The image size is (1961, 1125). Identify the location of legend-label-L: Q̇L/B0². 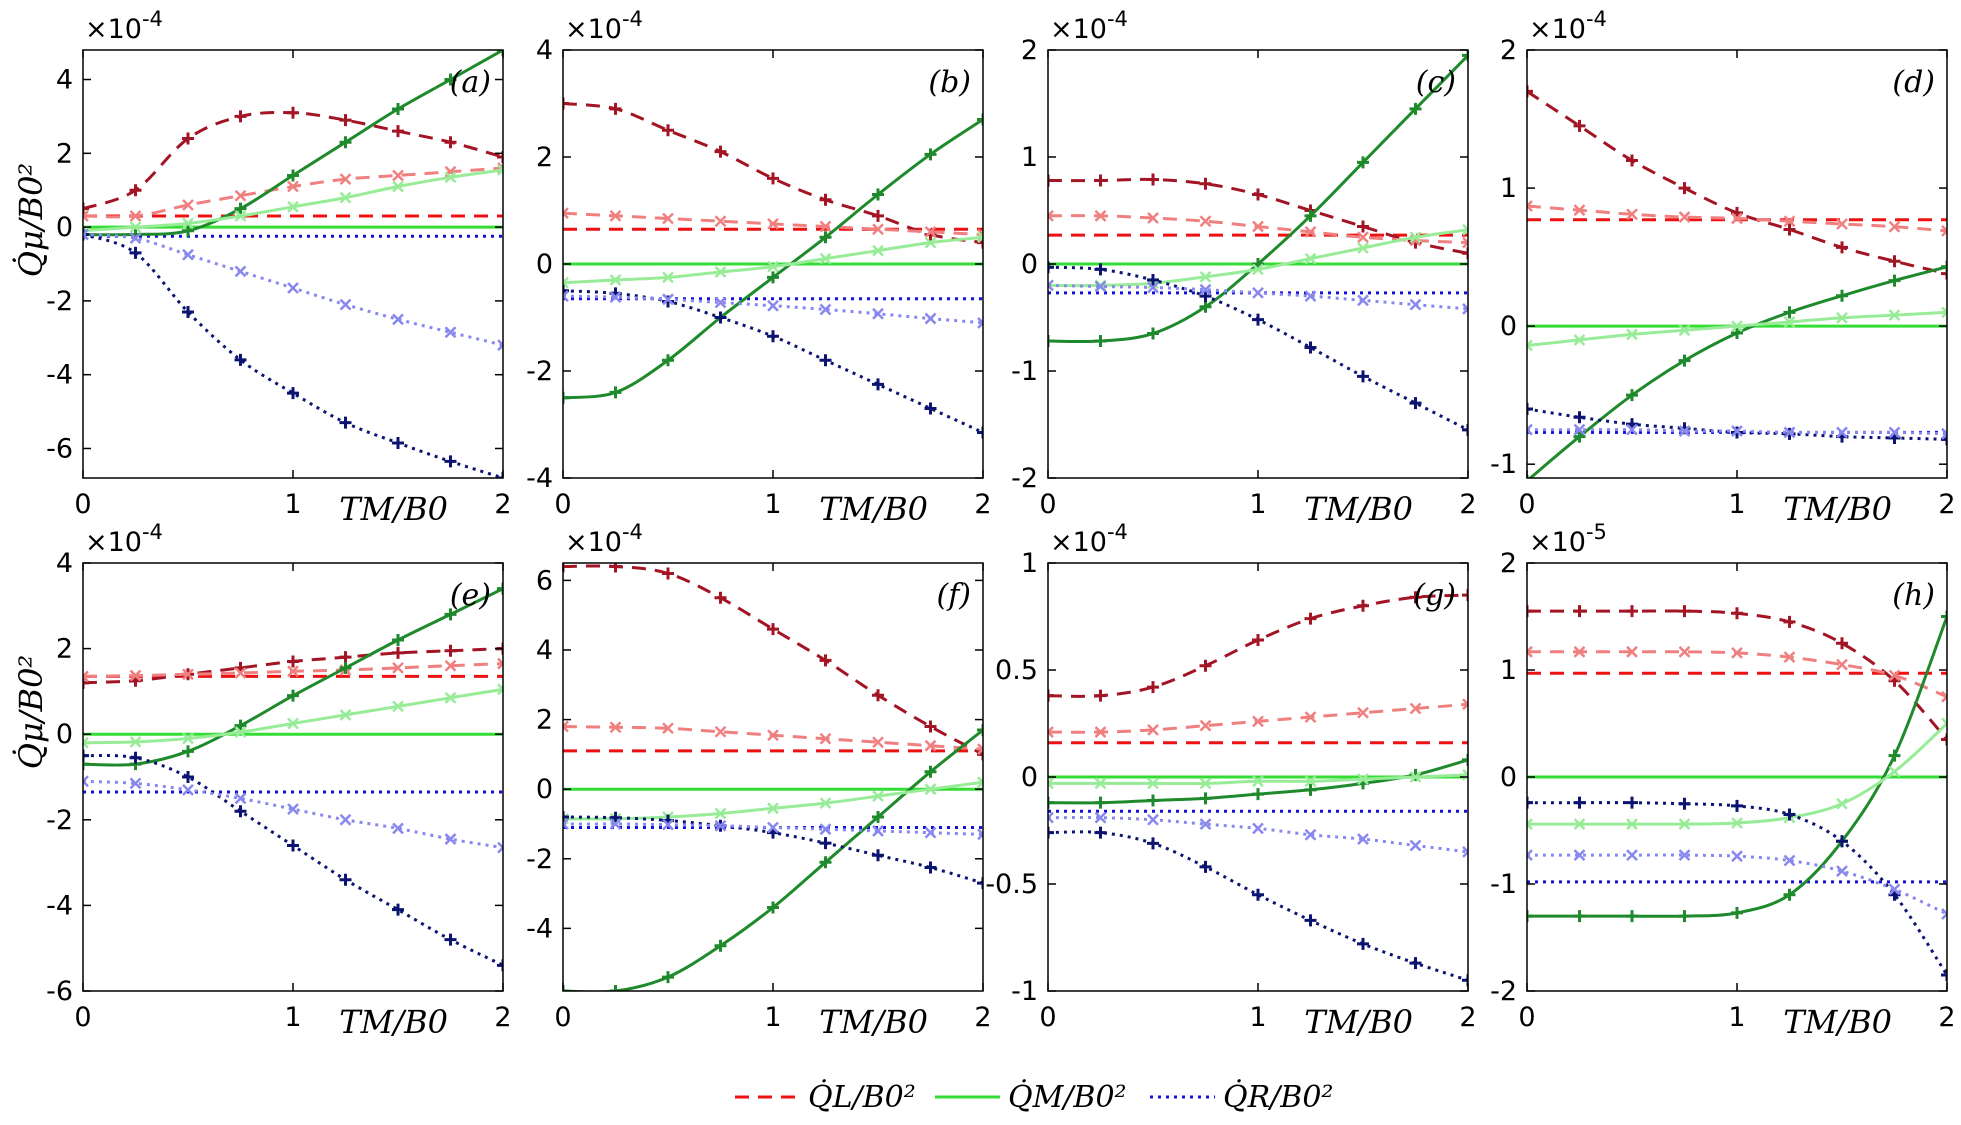
(862, 1097).